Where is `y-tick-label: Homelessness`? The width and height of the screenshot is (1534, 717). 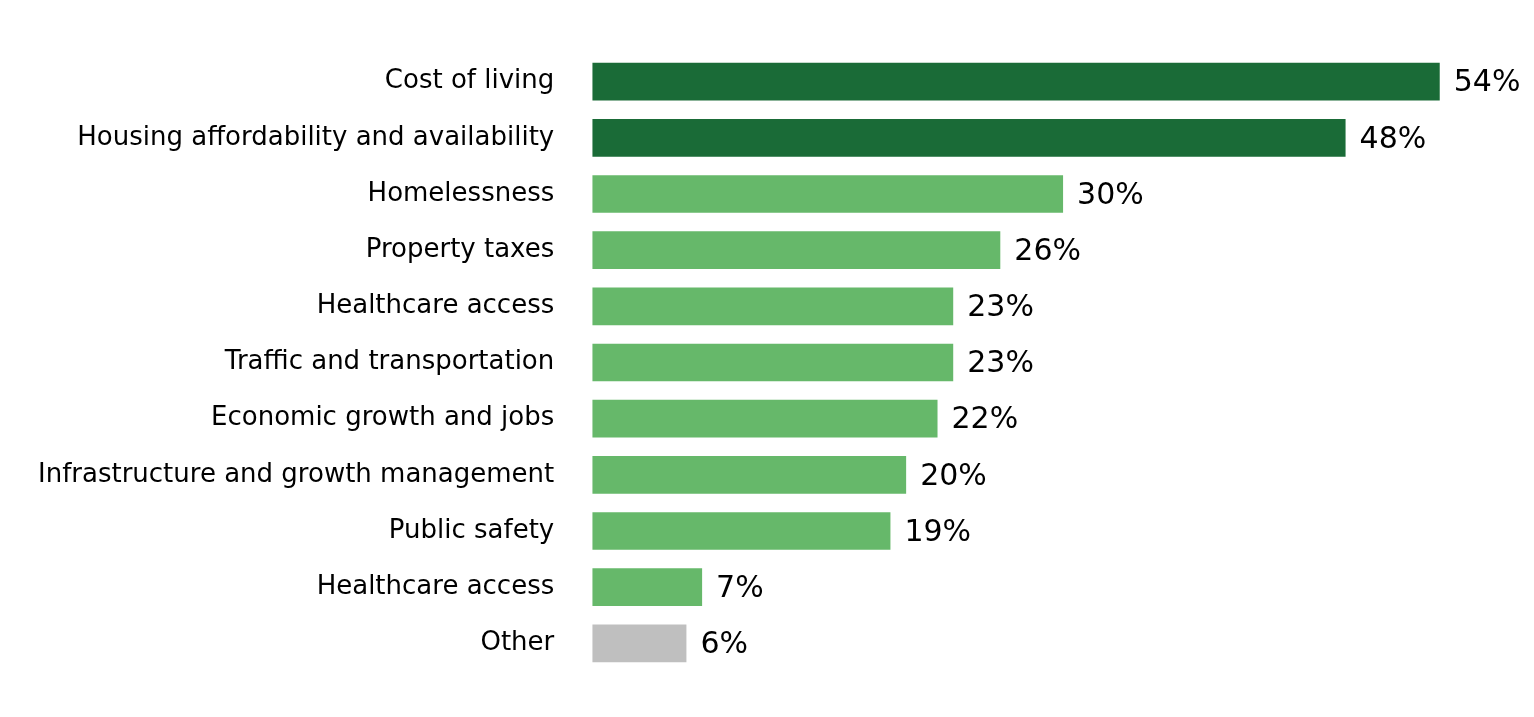 y-tick-label: Homelessness is located at coordinates (461, 191).